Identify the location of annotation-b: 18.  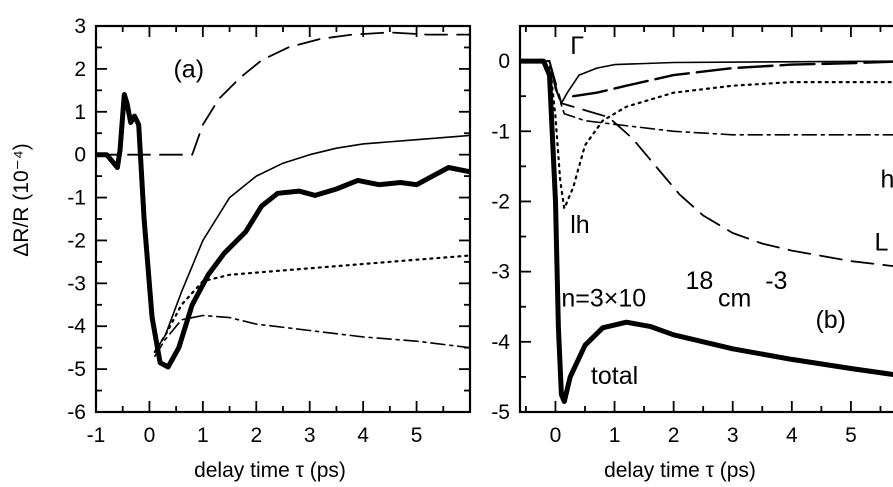
(699, 281).